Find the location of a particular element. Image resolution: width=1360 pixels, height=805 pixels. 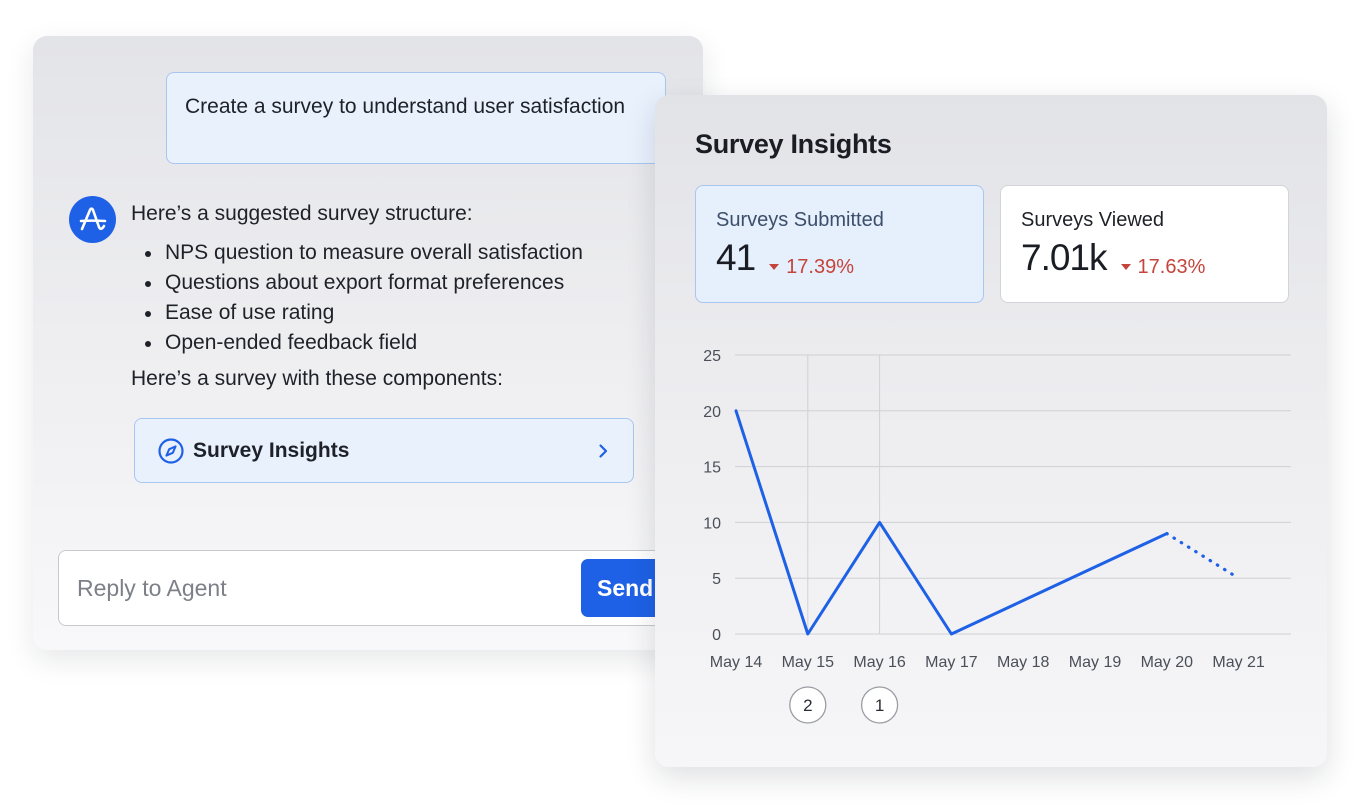

y-tick-label: 20 is located at coordinates (712, 412).